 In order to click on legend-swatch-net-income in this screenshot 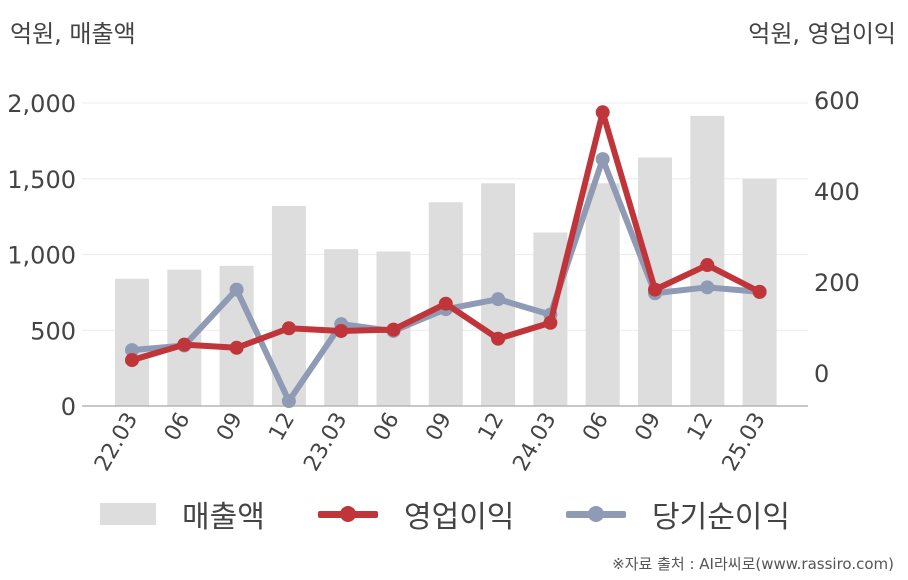, I will do `click(596, 514)`.